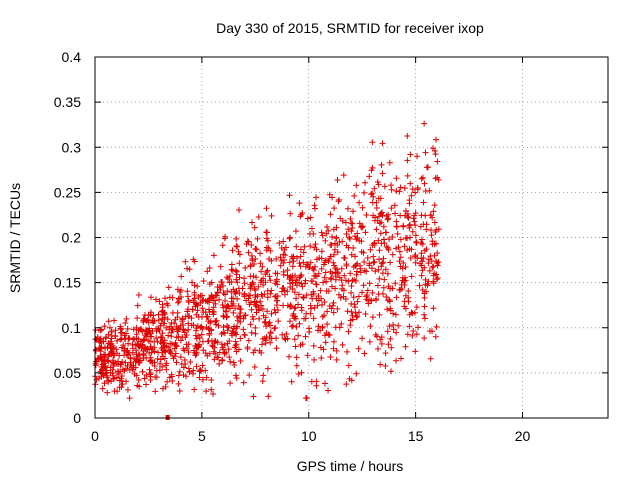 The width and height of the screenshot is (640, 485). Describe the element at coordinates (77, 418) in the screenshot. I see `y-tick-label: 0` at that location.